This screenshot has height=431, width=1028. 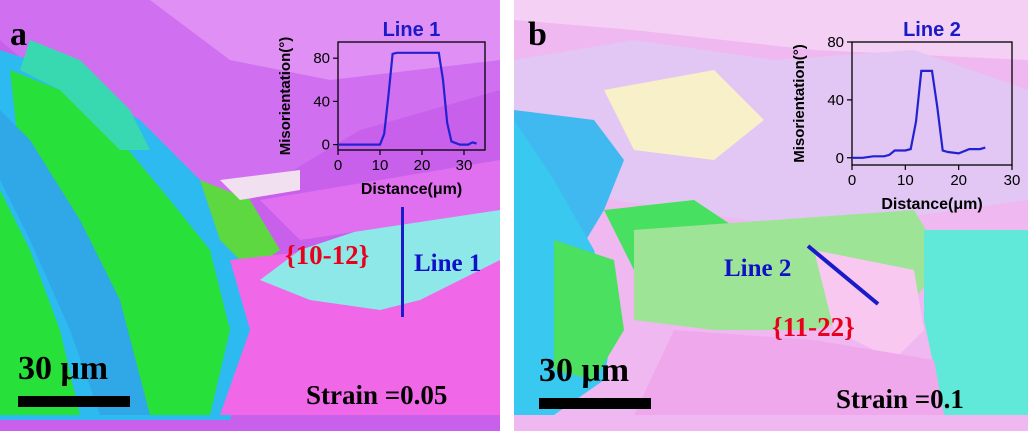 I want to click on panel-label: b, so click(x=537, y=34).